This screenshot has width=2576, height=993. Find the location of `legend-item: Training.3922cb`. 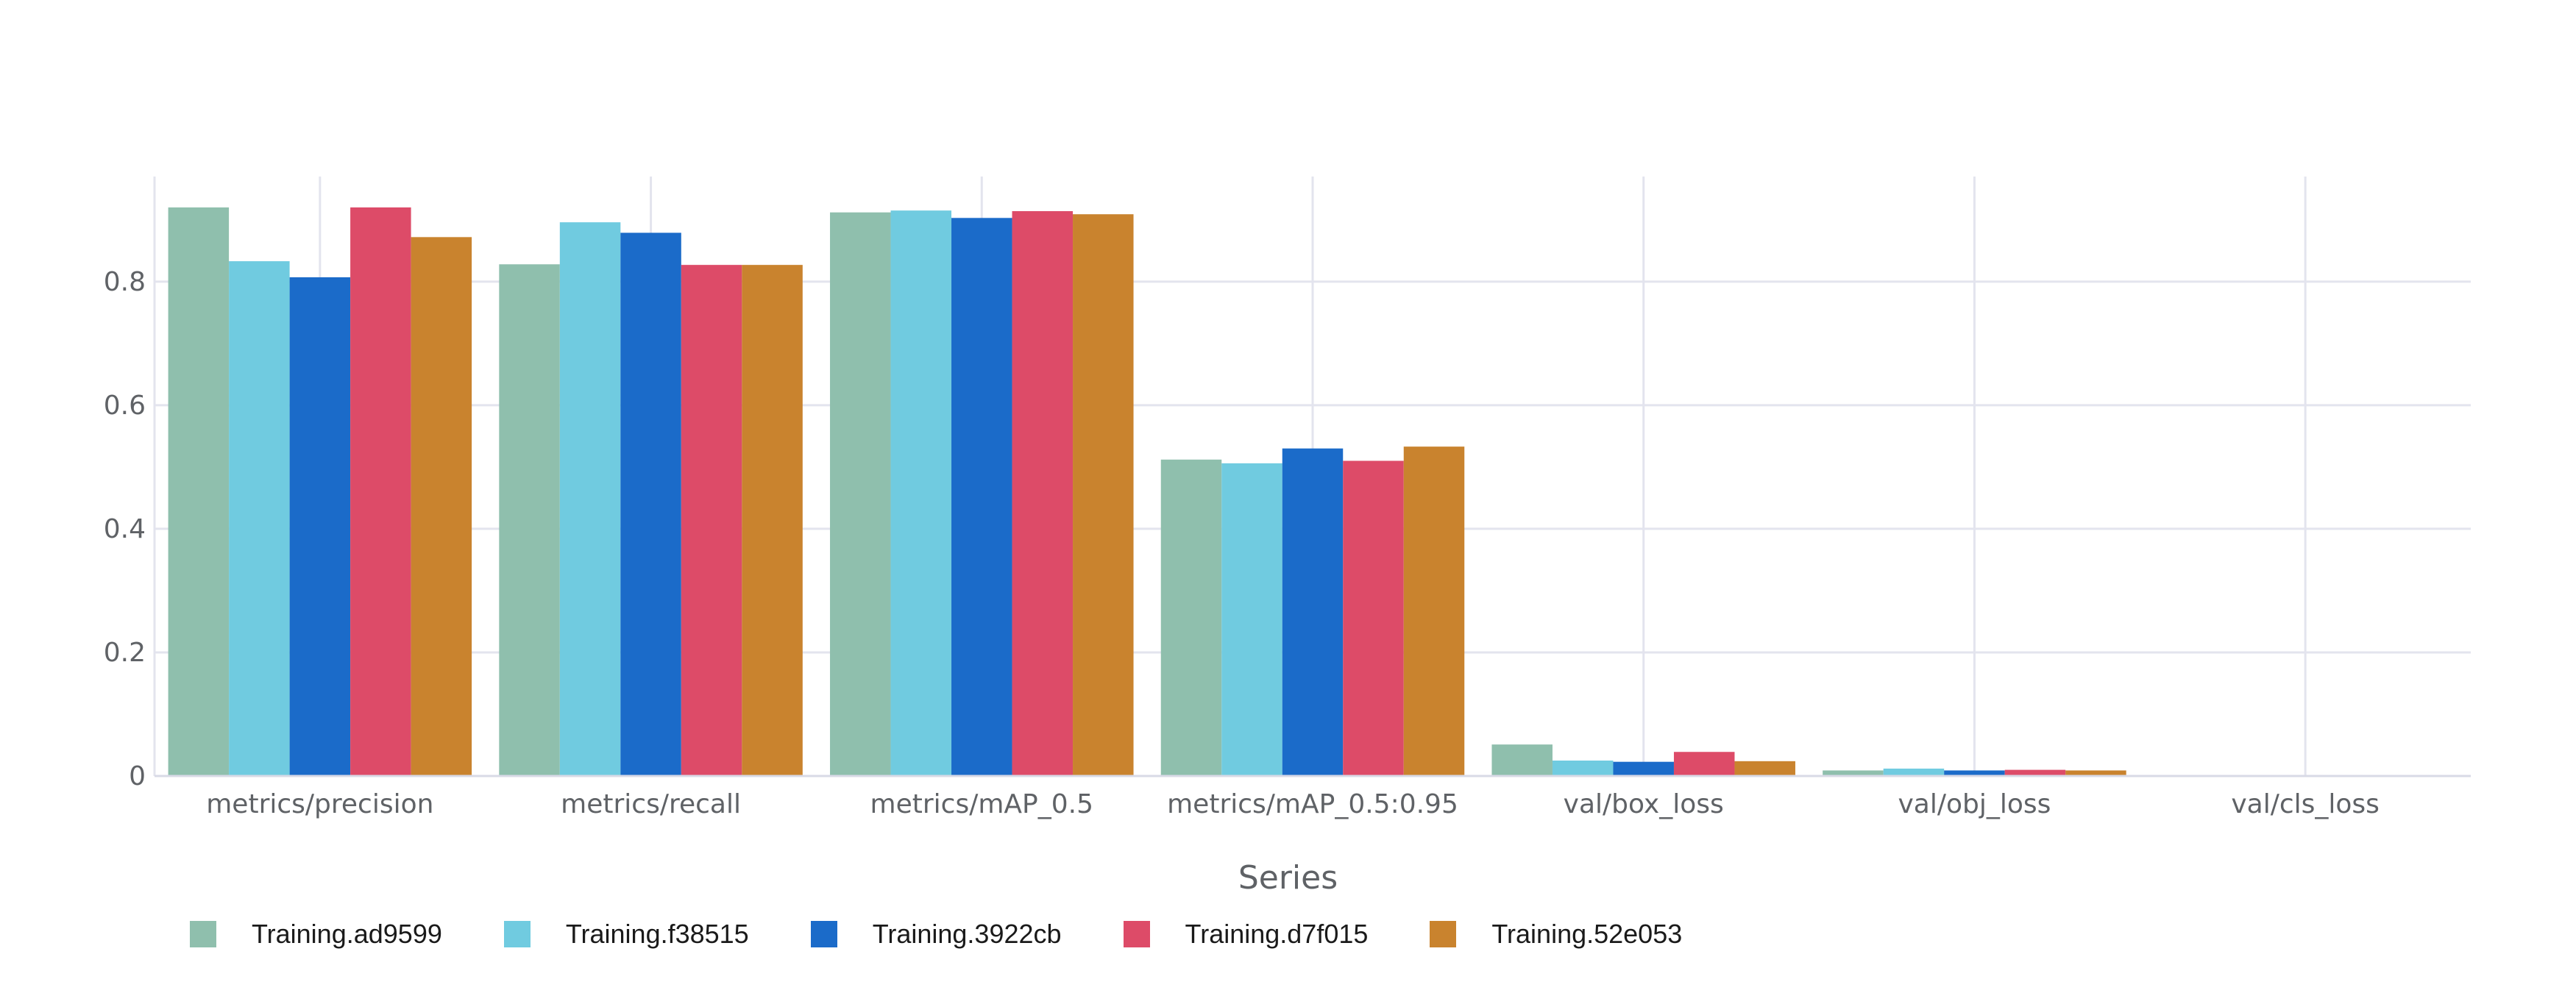

legend-item: Training.3922cb is located at coordinates (936, 934).